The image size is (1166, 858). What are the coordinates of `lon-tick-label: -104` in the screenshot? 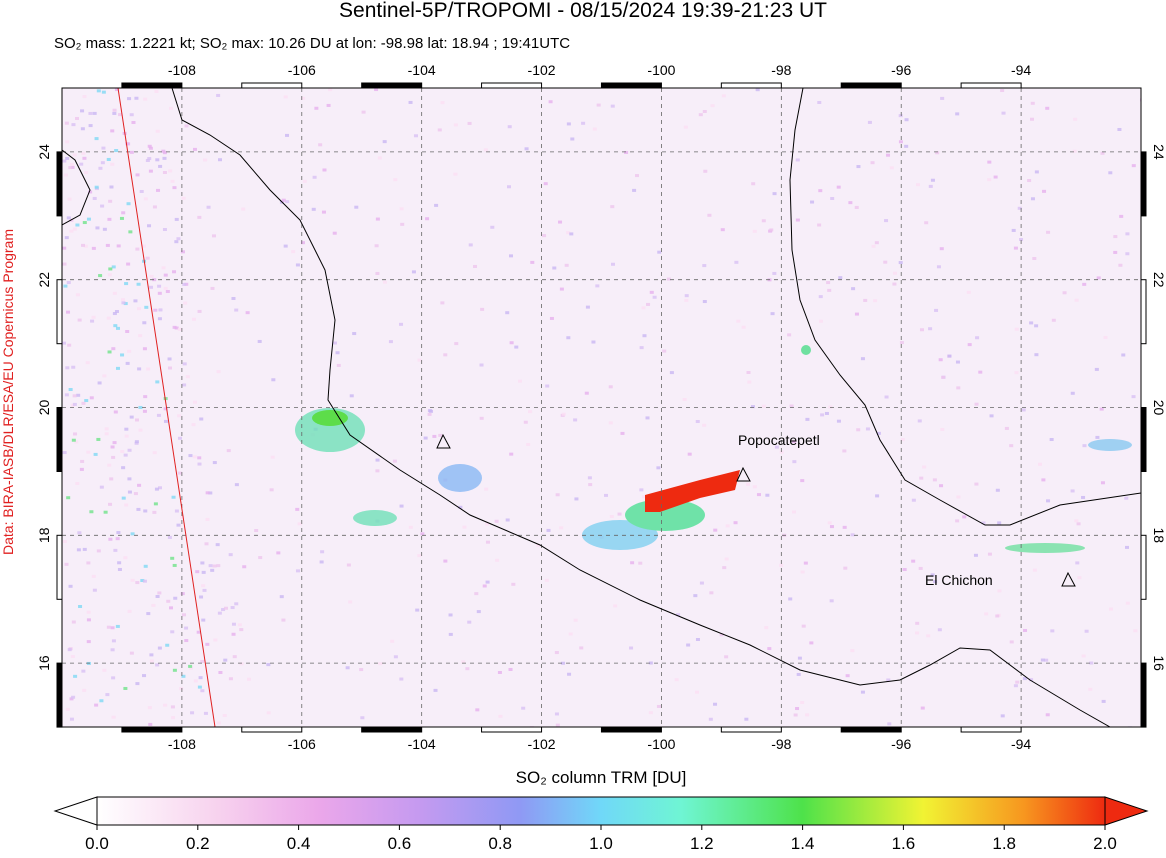 It's located at (422, 744).